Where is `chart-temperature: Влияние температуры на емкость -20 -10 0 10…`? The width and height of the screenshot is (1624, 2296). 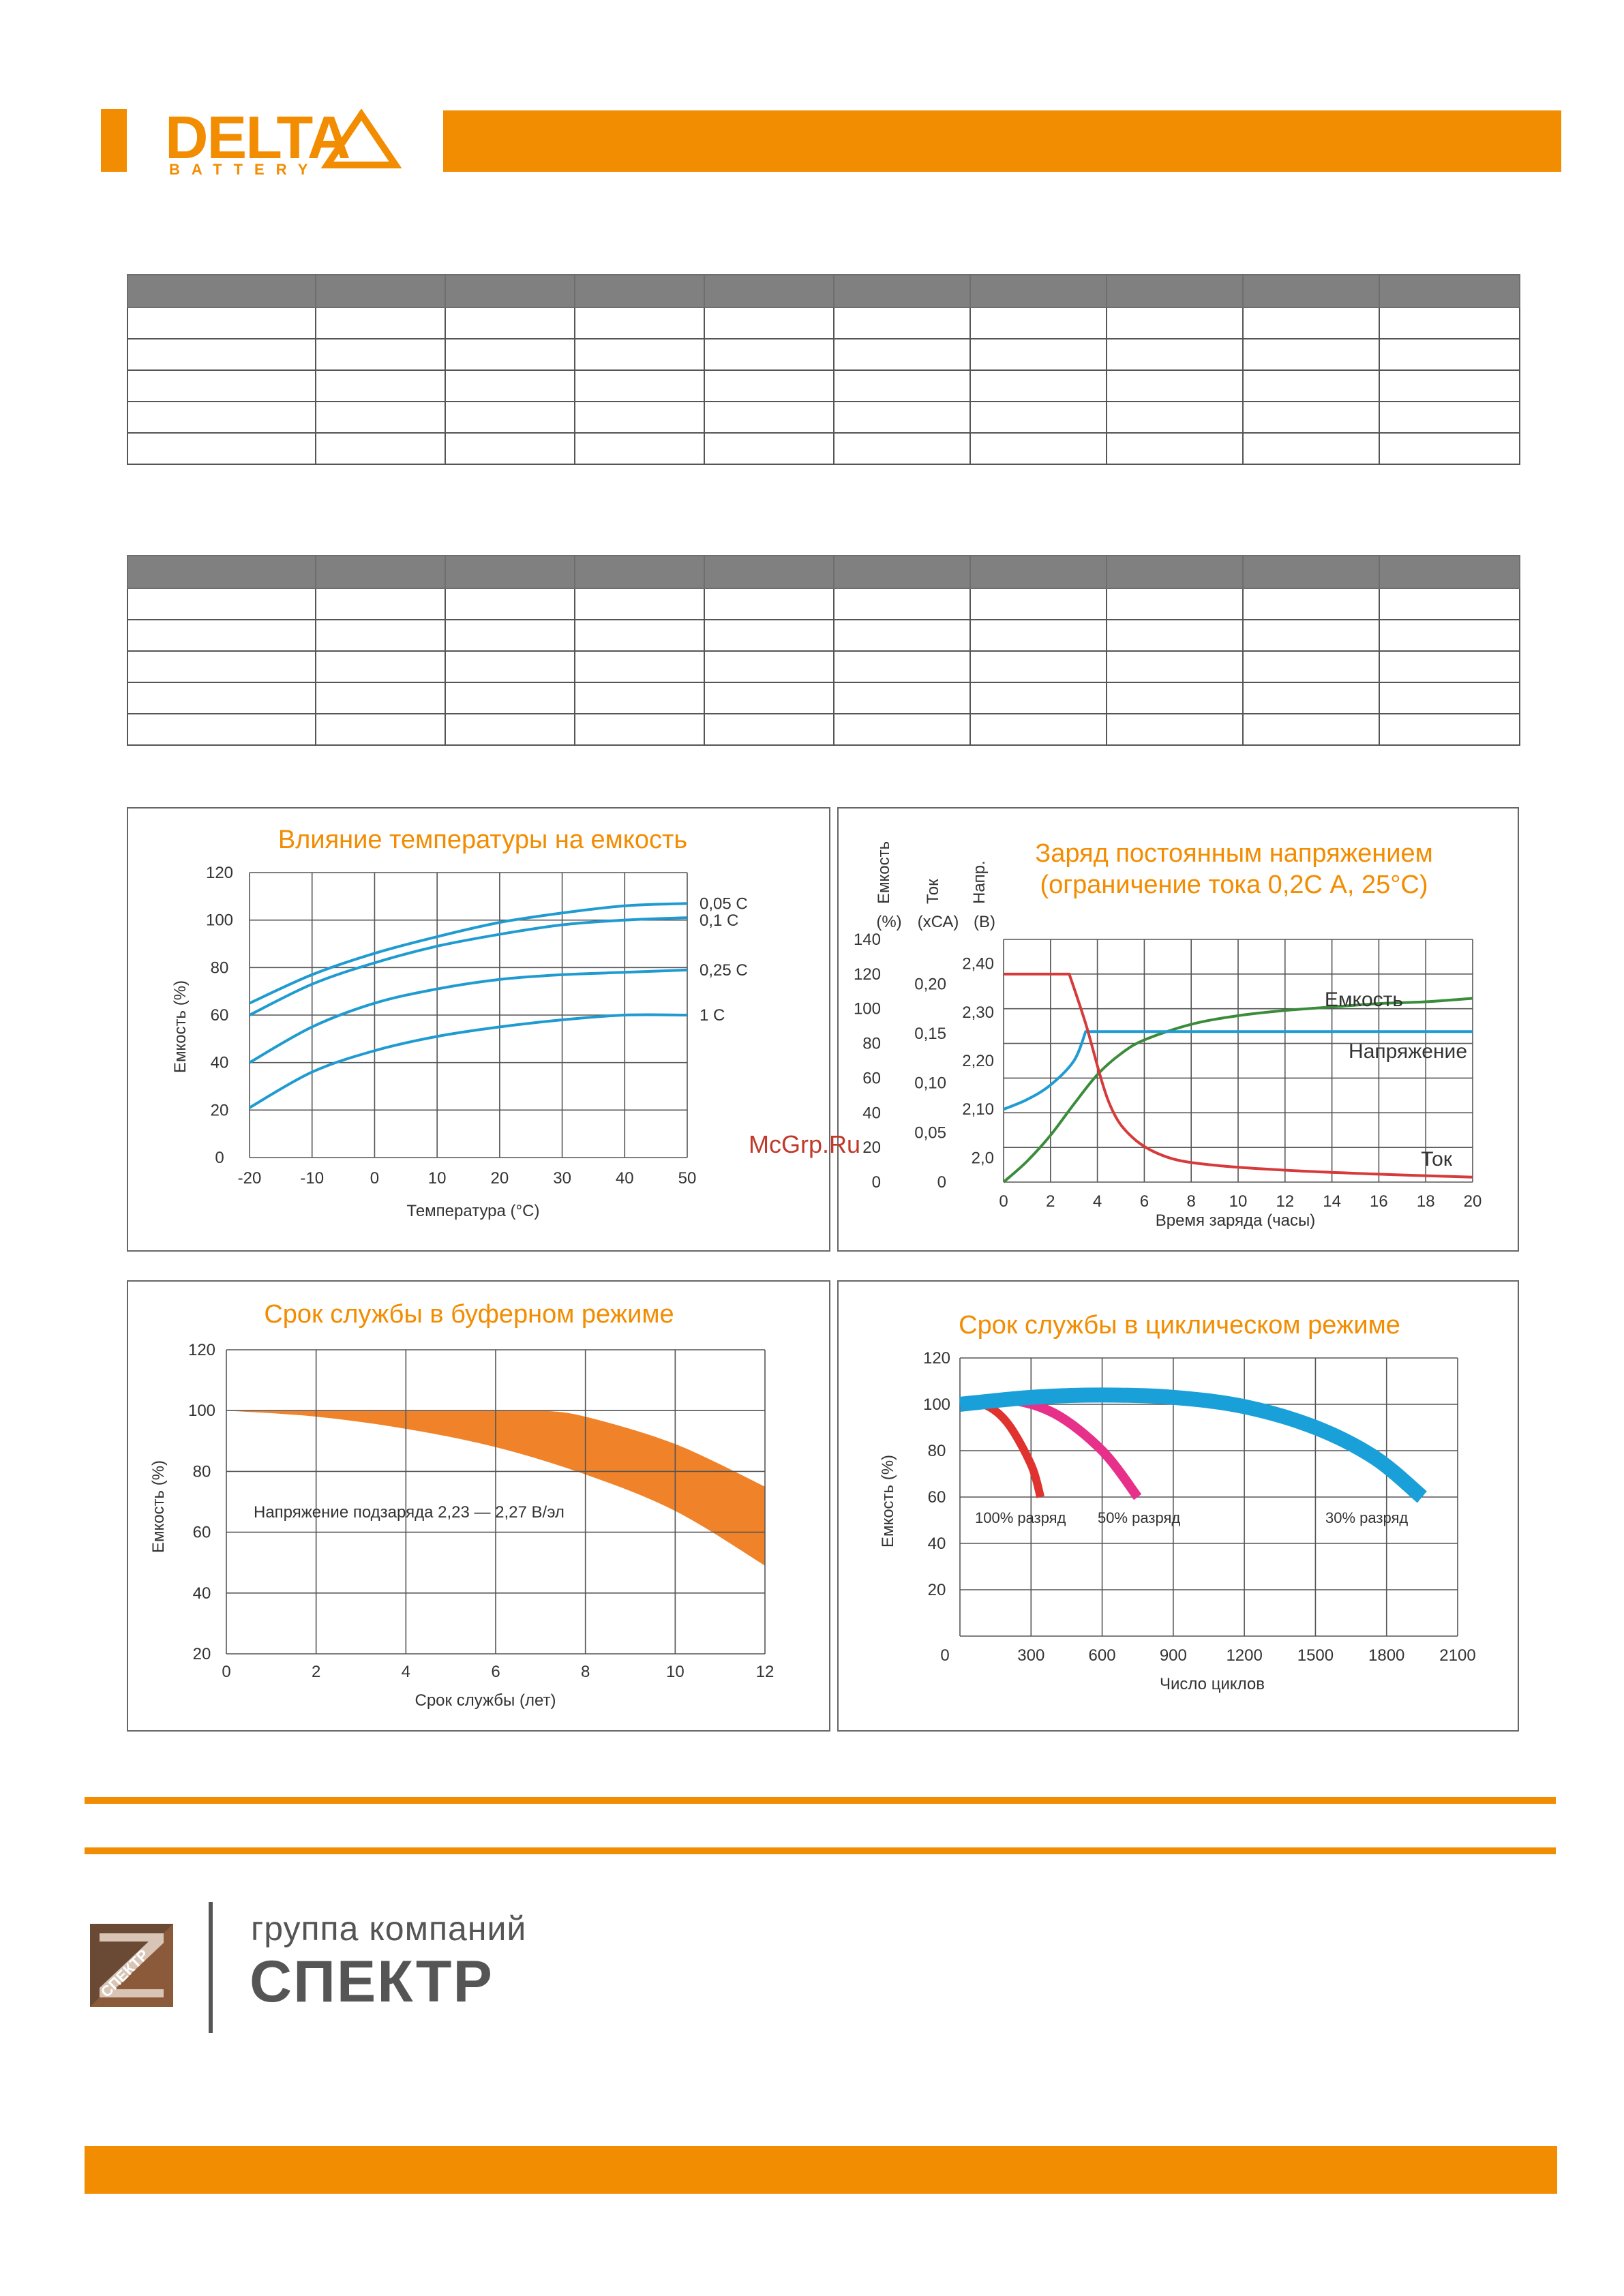
chart-temperature: Влияние температуры на емкость -20 -10 0 10… is located at coordinates (459, 1023).